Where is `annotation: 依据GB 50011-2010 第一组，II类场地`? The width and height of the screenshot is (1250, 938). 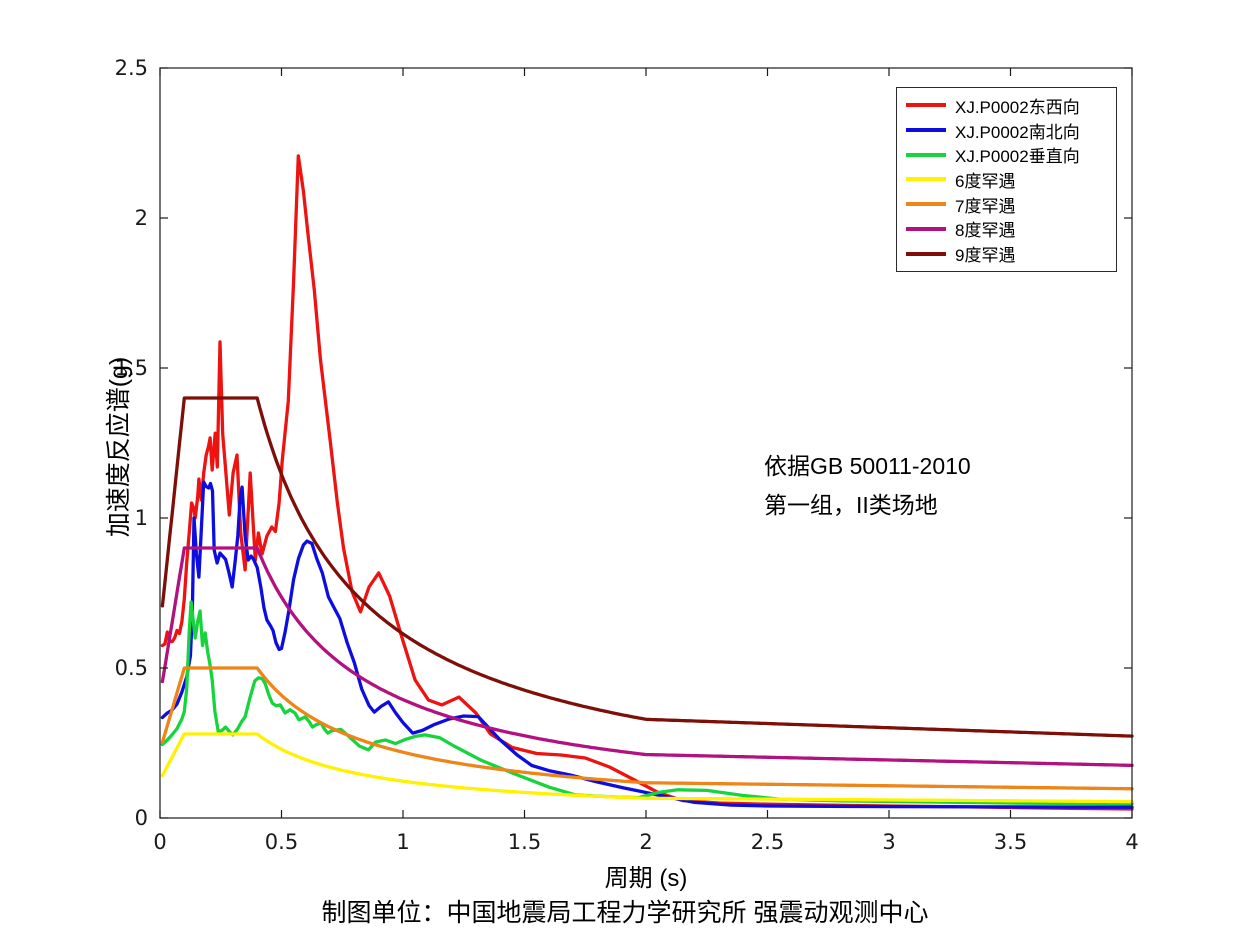 annotation: 依据GB 50011-2010 第一组，II类场地 is located at coordinates (867, 486).